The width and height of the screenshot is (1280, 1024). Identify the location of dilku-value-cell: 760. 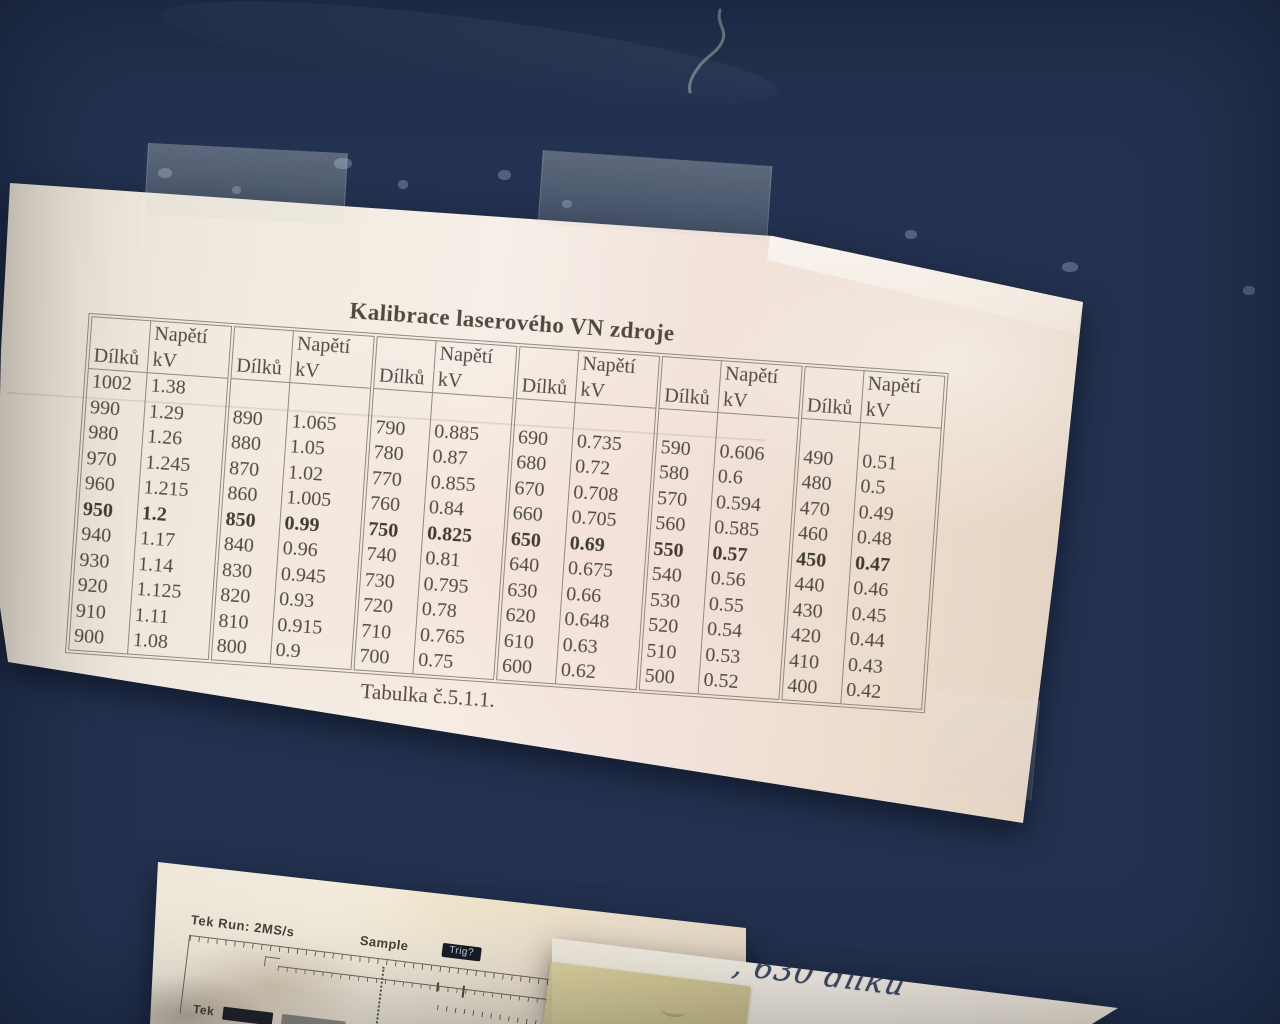
(395, 505).